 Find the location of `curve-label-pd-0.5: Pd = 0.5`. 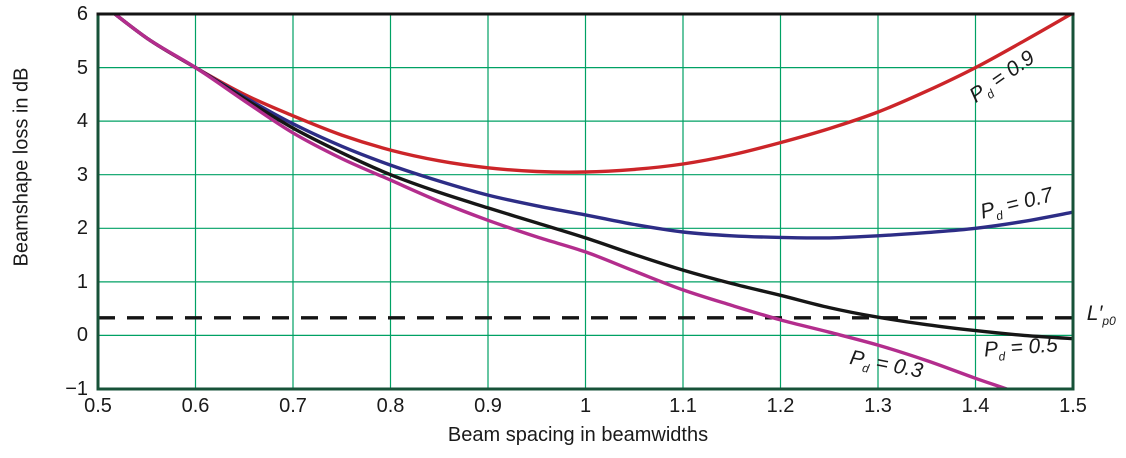

curve-label-pd-0.5: Pd = 0.5 is located at coordinates (1021, 348).